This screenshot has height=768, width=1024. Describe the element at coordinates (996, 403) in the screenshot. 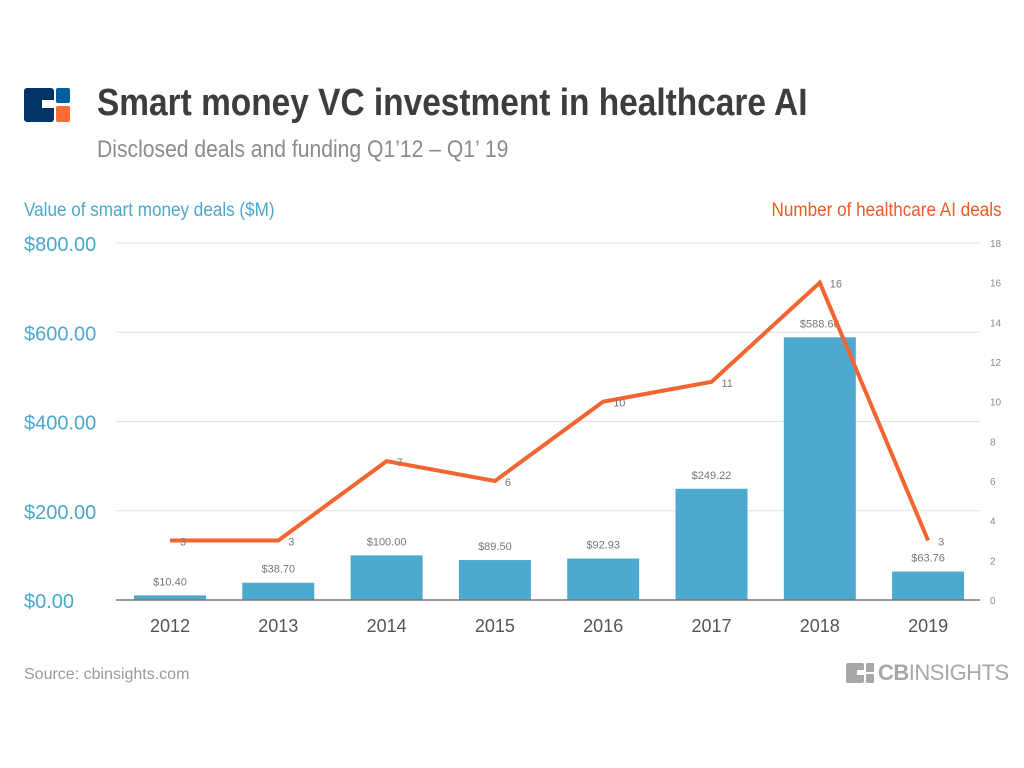

I see `right-tick-label: 10` at that location.